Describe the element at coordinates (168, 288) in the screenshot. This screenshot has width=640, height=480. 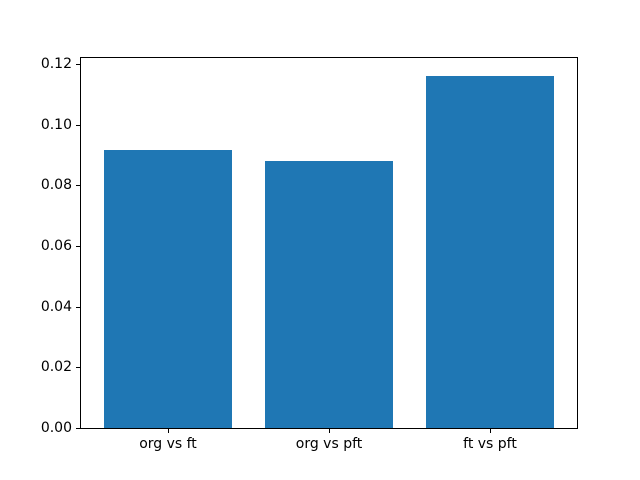
I see `bar-org-vs-ft` at that location.